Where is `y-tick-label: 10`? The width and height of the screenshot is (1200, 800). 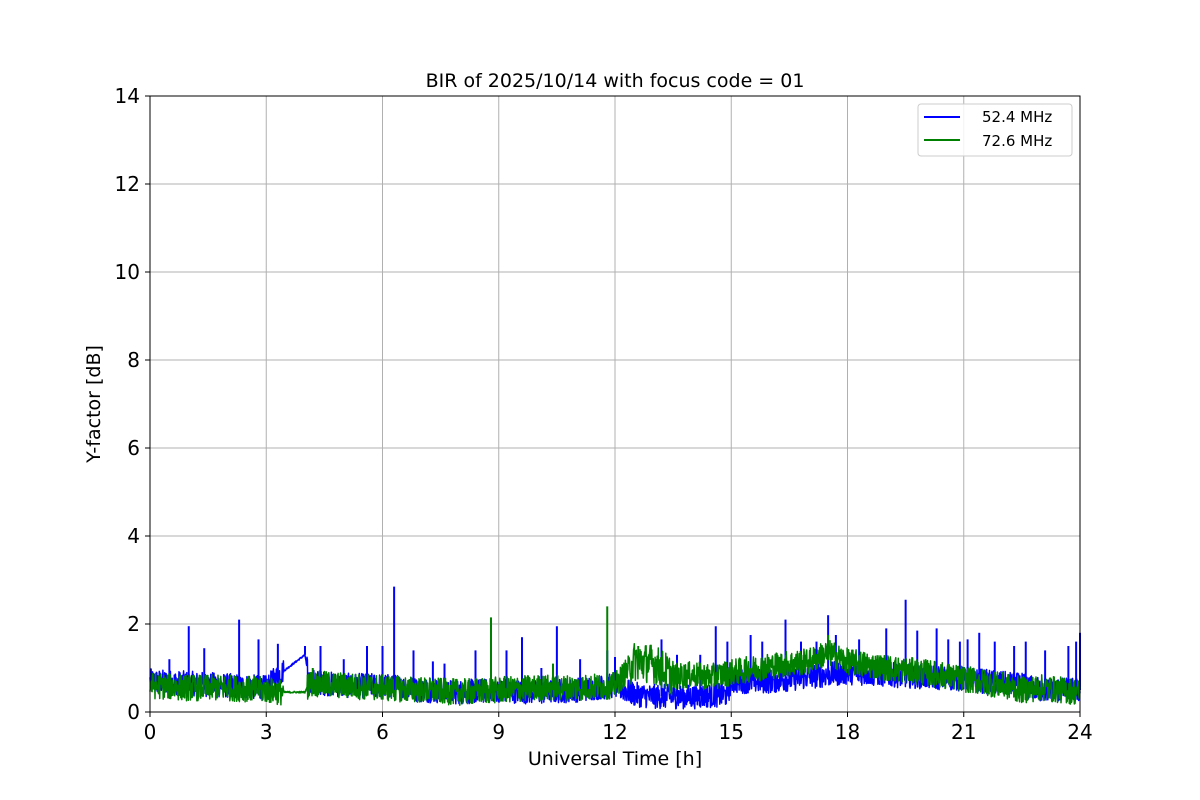
y-tick-label: 10 is located at coordinates (127, 272).